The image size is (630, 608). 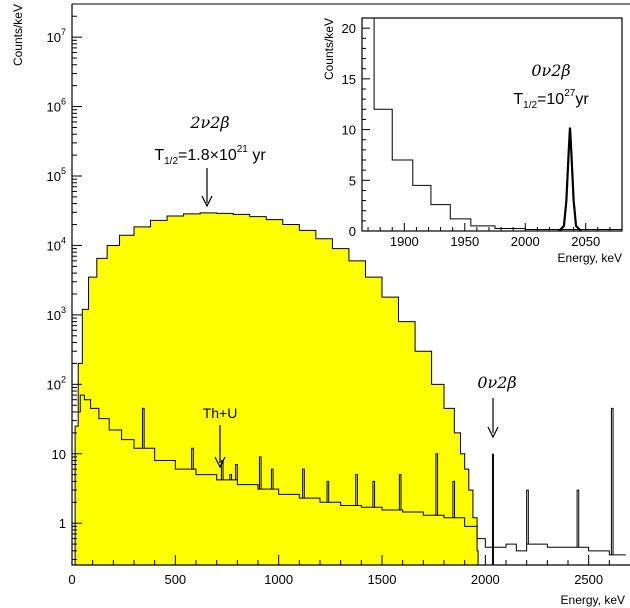 I want to click on inset-series-0nu2beta-peak, so click(x=570, y=179).